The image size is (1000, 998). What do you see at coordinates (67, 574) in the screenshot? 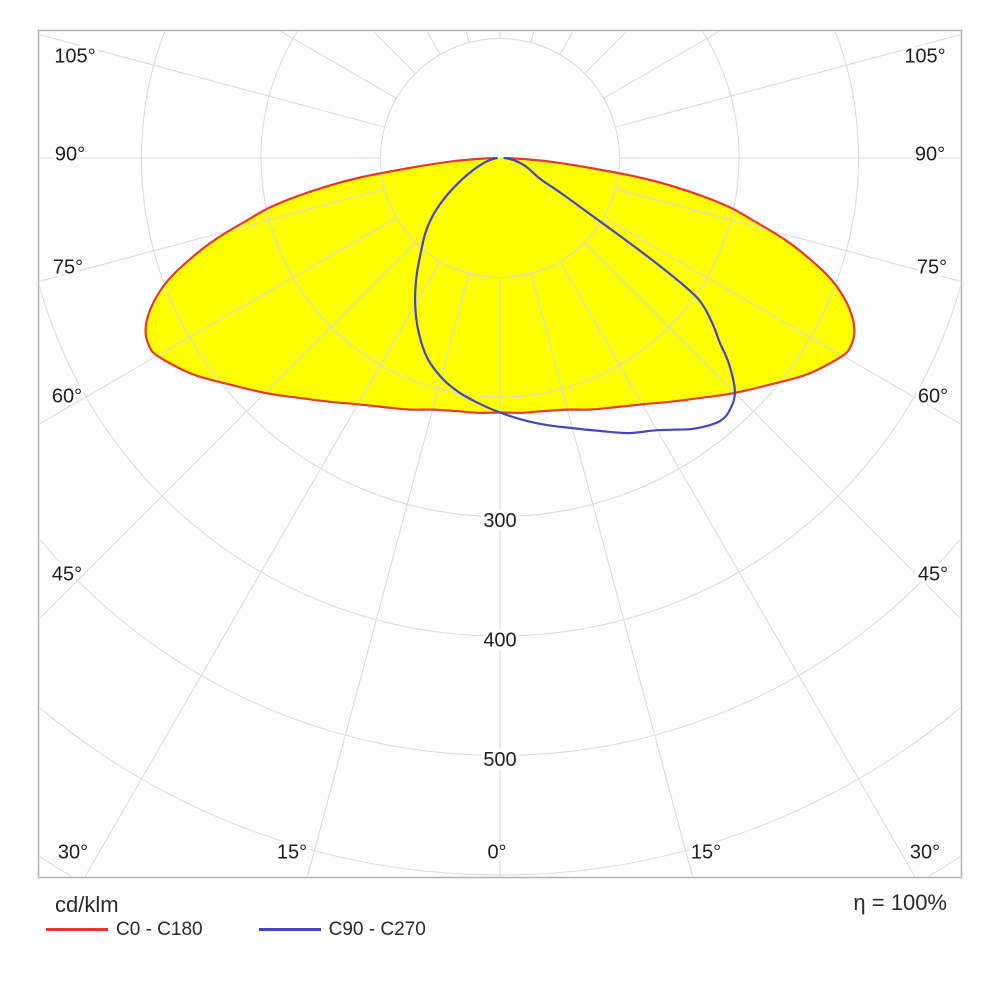
I see `angle-tick-label-4: 45°` at bounding box center [67, 574].